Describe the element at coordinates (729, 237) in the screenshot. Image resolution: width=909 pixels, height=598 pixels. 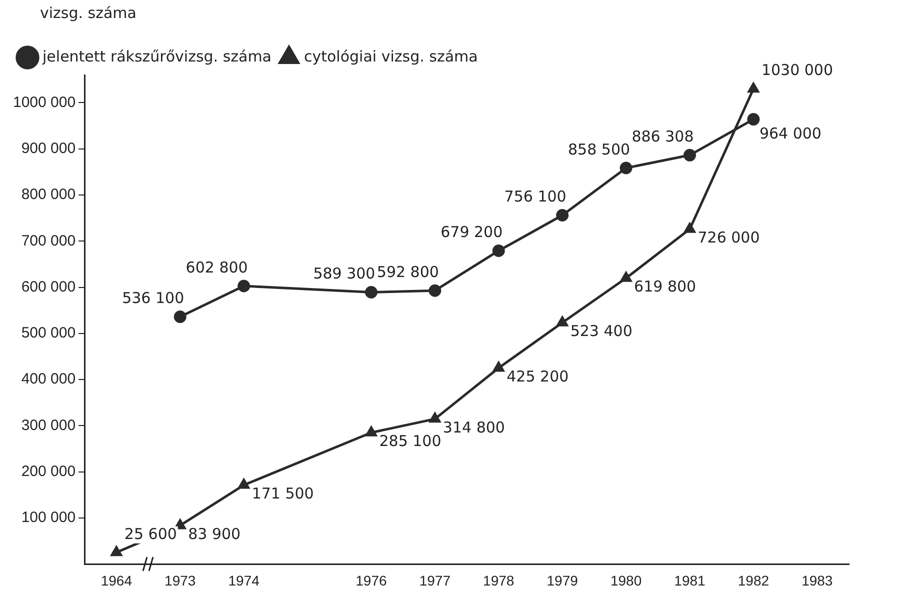
I see `data-label: 726 000` at that location.